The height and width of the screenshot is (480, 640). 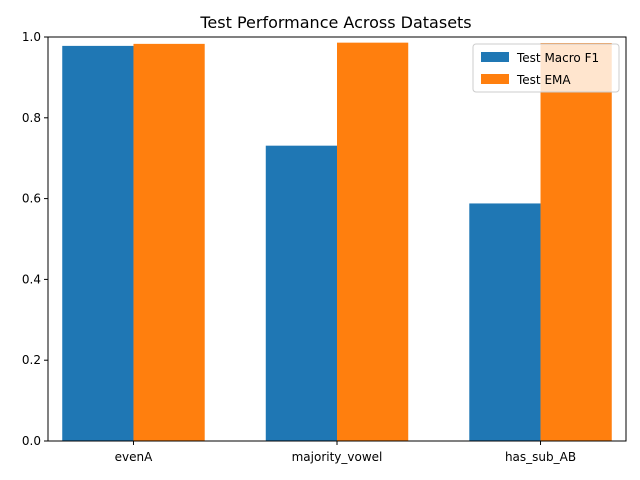 What do you see at coordinates (31, 37) in the screenshot?
I see `y-tick-label: 1.0` at bounding box center [31, 37].